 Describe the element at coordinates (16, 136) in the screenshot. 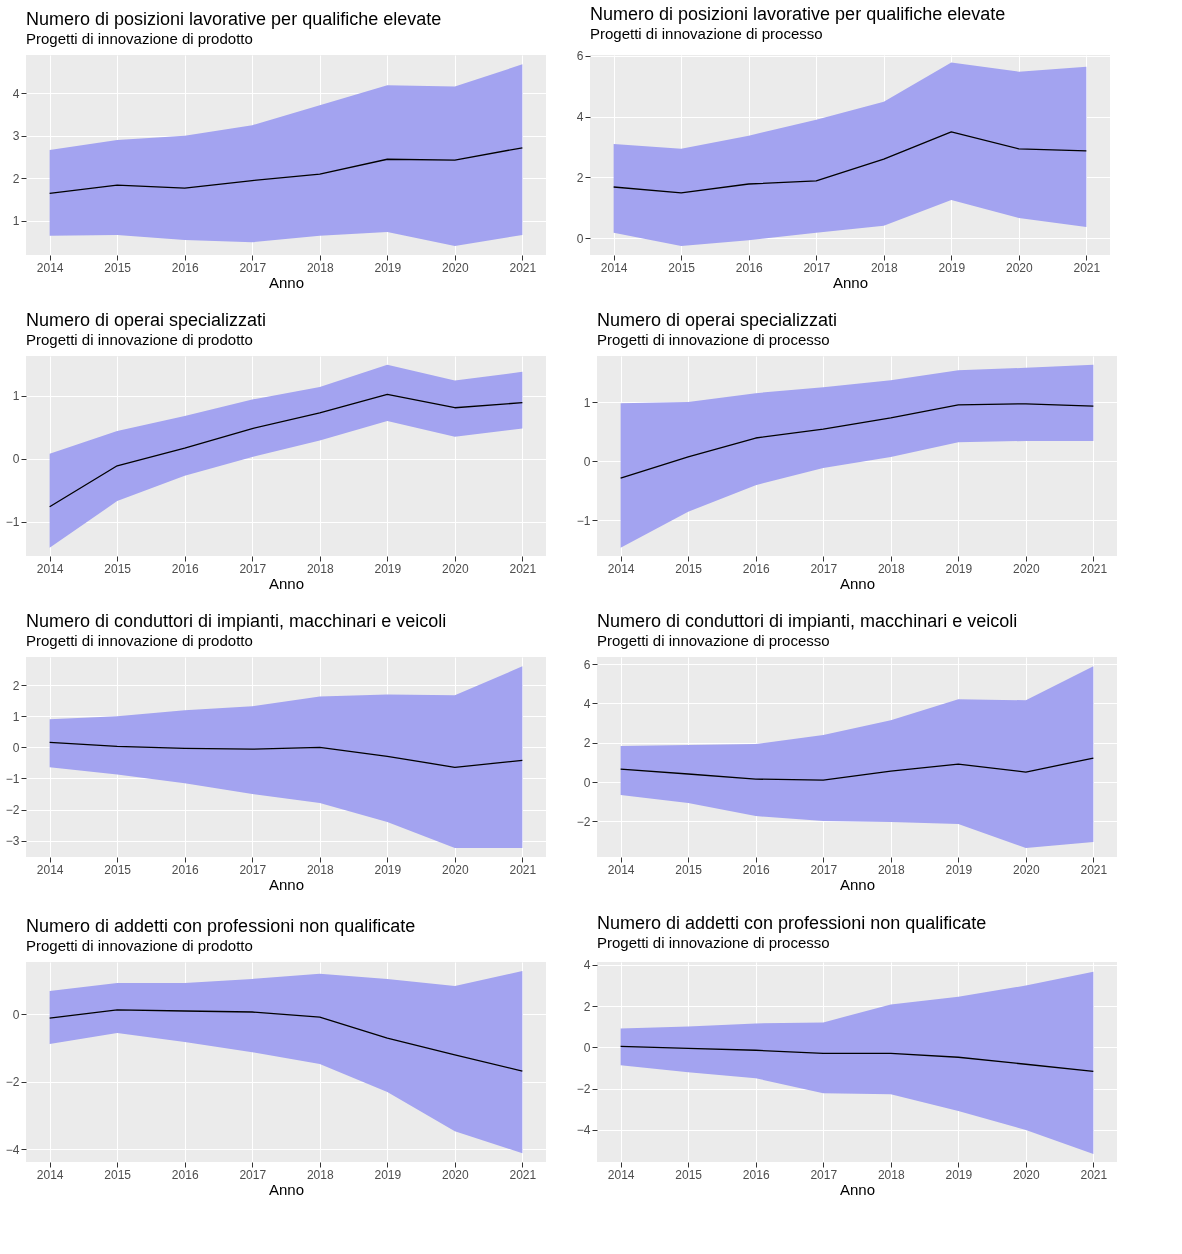

I see `y-tick-label: 3` at that location.